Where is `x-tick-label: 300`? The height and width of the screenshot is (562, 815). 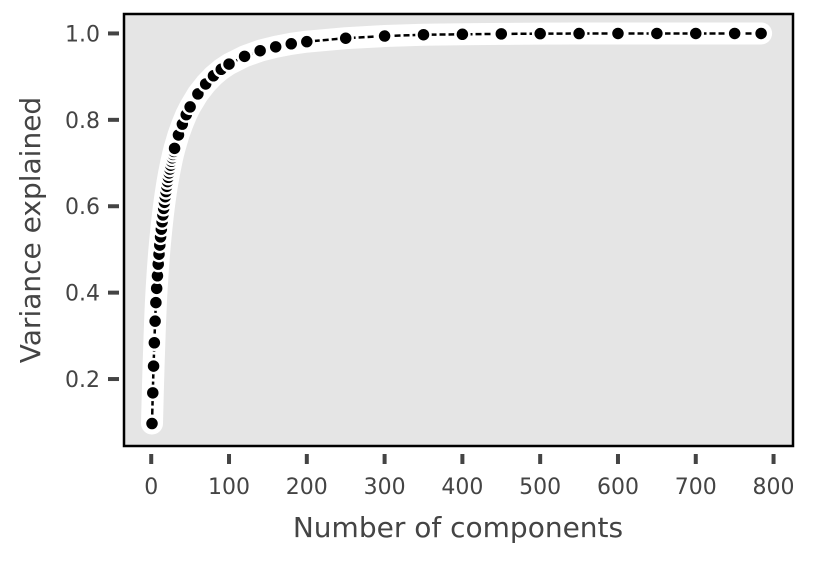
x-tick-label: 300 is located at coordinates (385, 487).